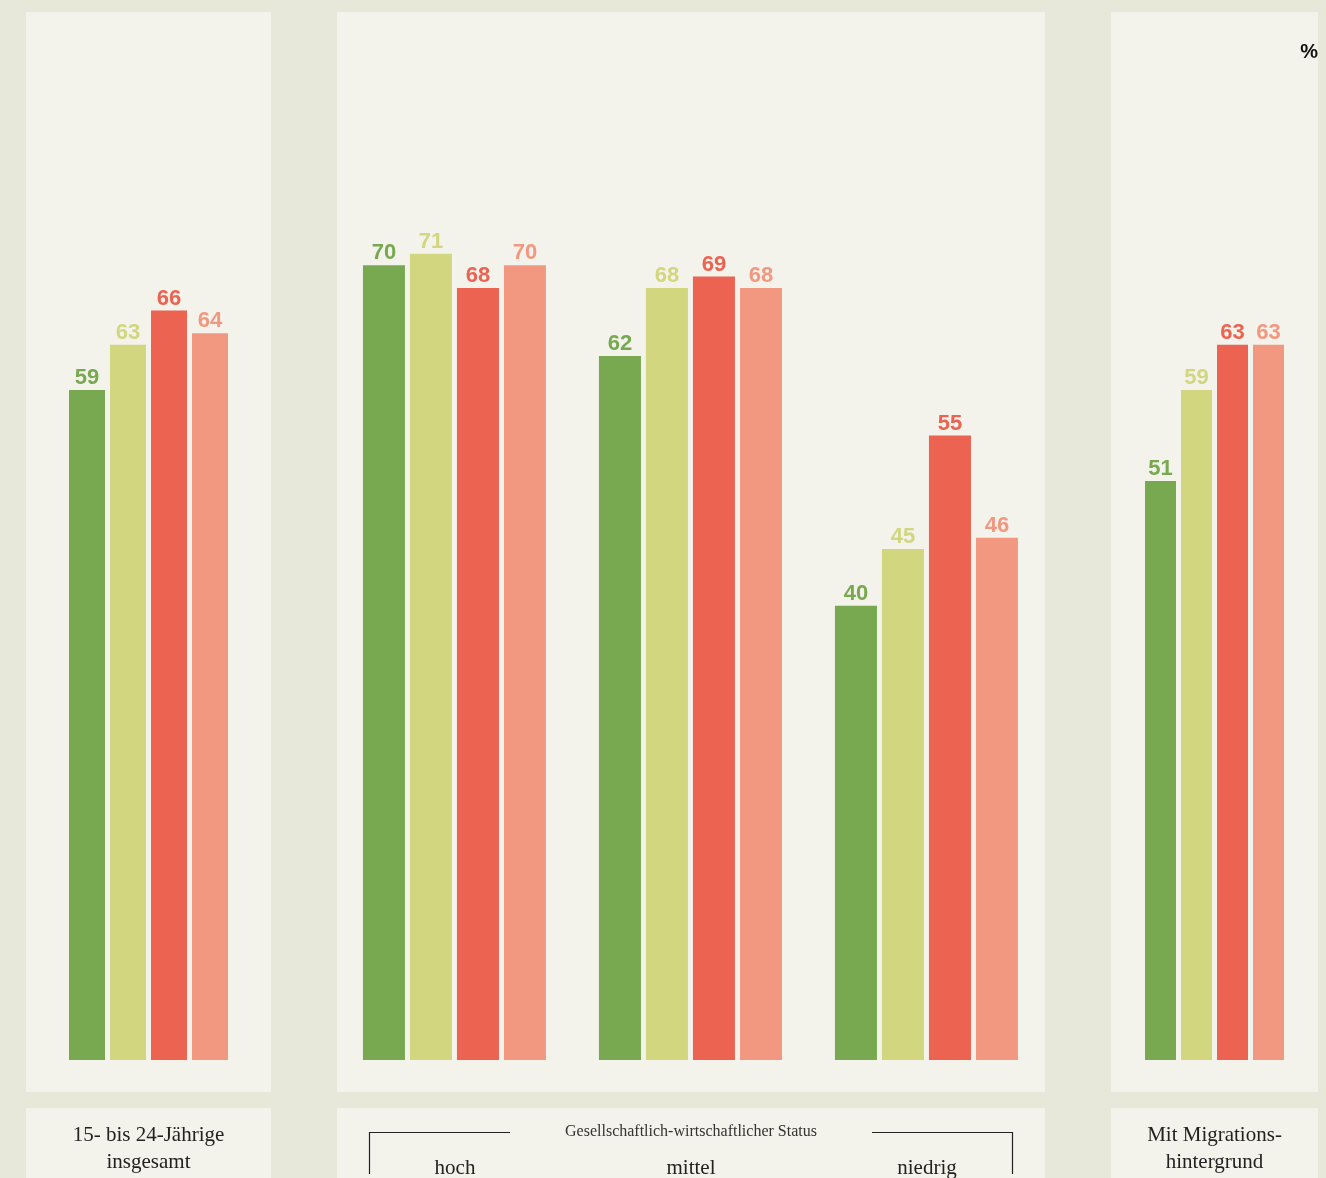 This screenshot has height=1178, width=1326. What do you see at coordinates (856, 592) in the screenshot?
I see `data-label: 40` at bounding box center [856, 592].